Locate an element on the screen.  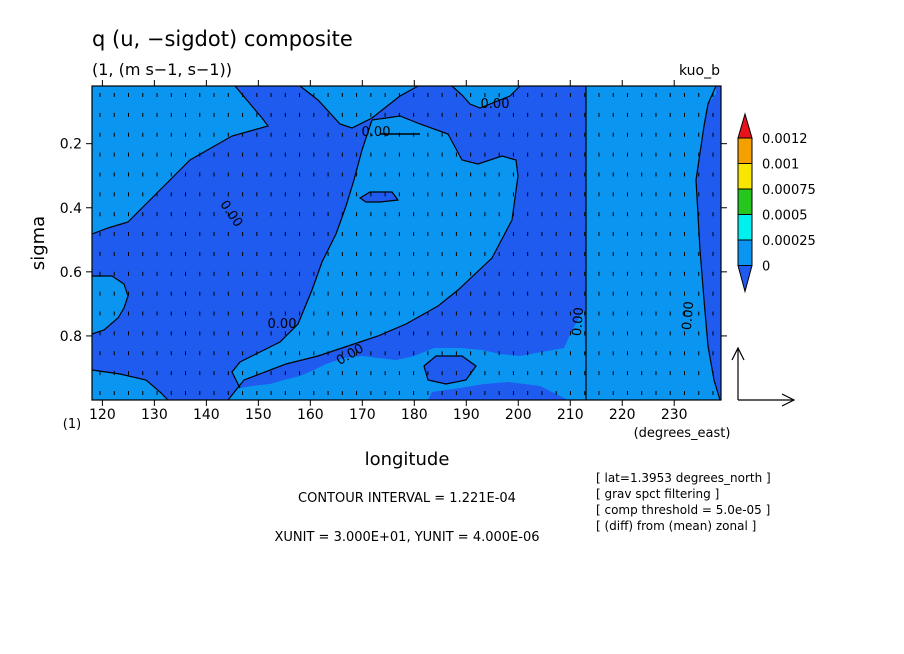
x-tick-label: 140 is located at coordinates (206, 415).